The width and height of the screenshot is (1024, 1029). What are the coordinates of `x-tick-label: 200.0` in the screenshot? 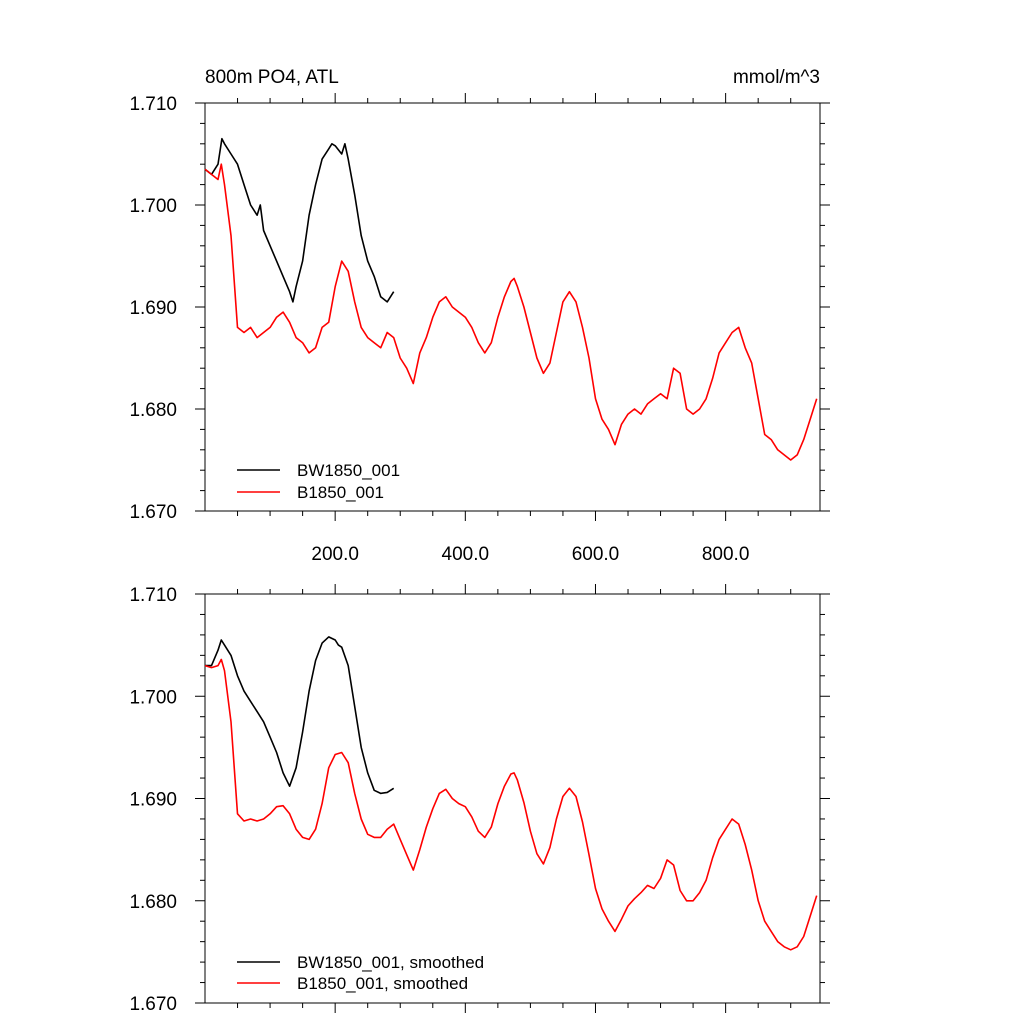 It's located at (335, 554).